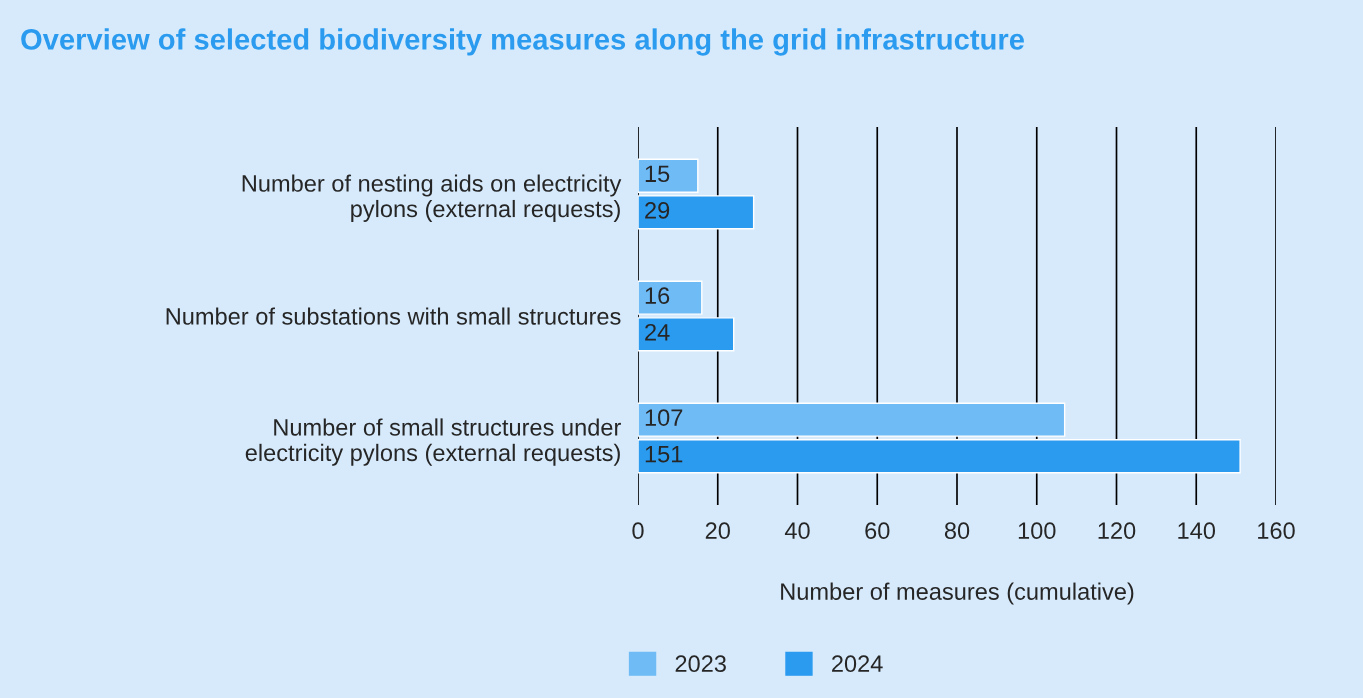  Describe the element at coordinates (957, 531) in the screenshot. I see `x-tick-label: 80` at that location.